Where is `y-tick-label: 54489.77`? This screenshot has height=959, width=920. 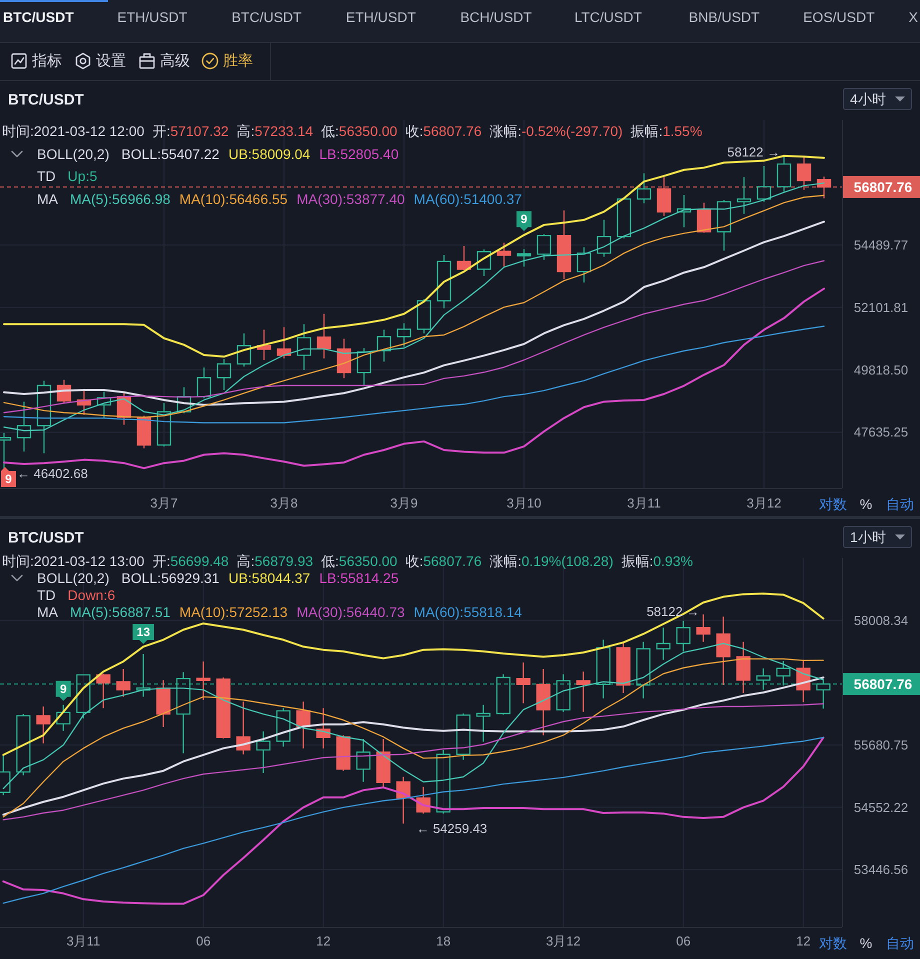 y-tick-label: 54489.77 is located at coordinates (881, 244).